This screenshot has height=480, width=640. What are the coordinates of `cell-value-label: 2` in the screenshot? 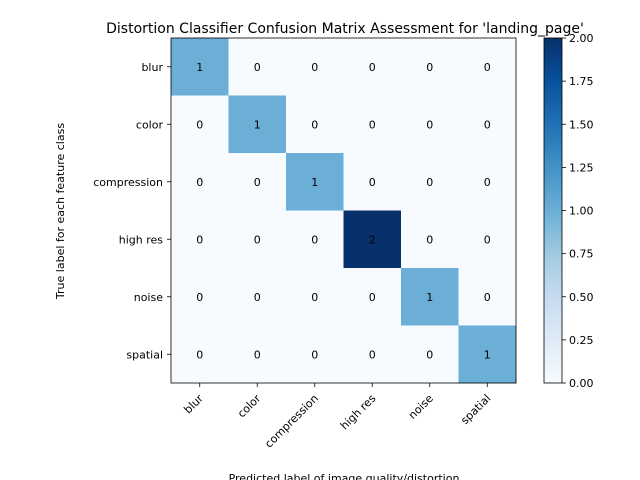 It's located at (372, 239).